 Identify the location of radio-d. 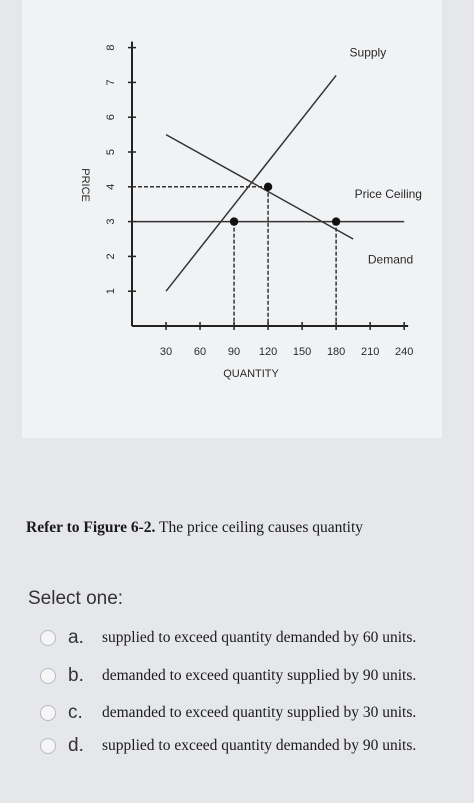
(48, 746).